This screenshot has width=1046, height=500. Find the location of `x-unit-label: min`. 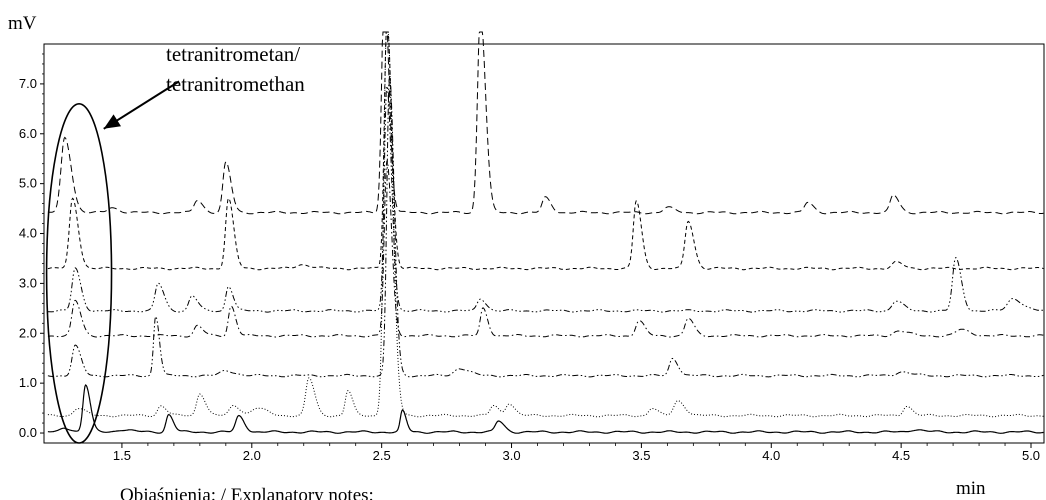

x-unit-label: min is located at coordinates (971, 488).